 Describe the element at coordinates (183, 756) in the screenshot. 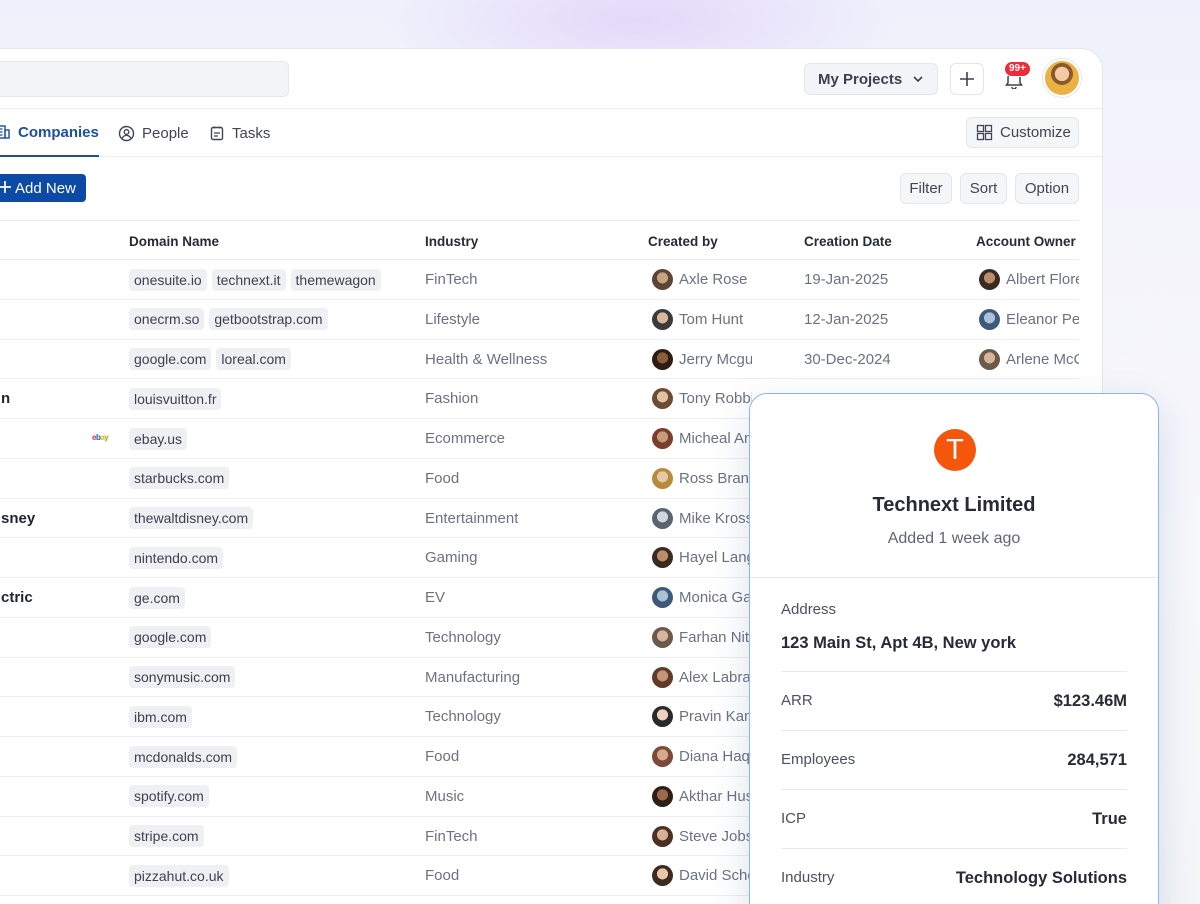

I see `domain-chip: mcdonalds.com` at that location.